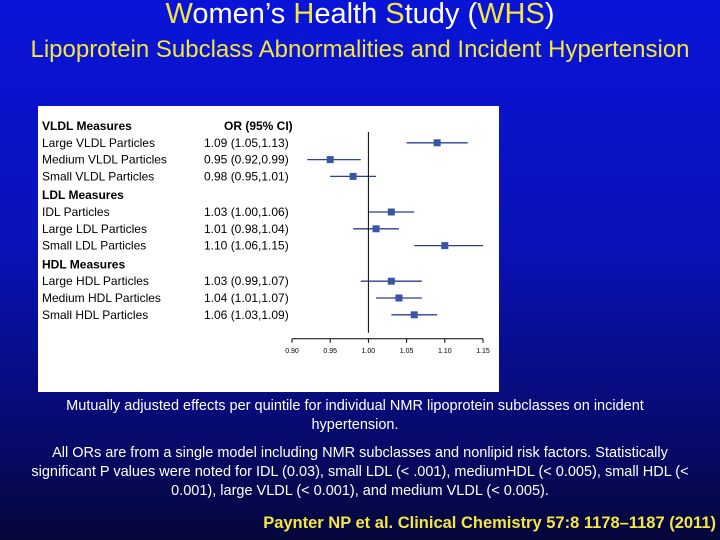 The height and width of the screenshot is (540, 720). Describe the element at coordinates (94, 229) in the screenshot. I see `row-label: Large LDL Particles` at that location.